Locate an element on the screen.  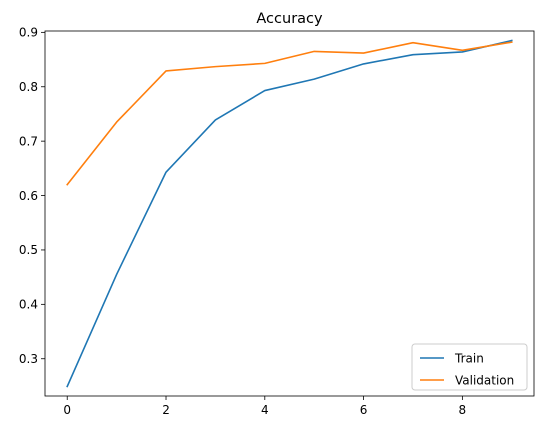
x-axis: 0 2 4 6 8 is located at coordinates (264, 406).